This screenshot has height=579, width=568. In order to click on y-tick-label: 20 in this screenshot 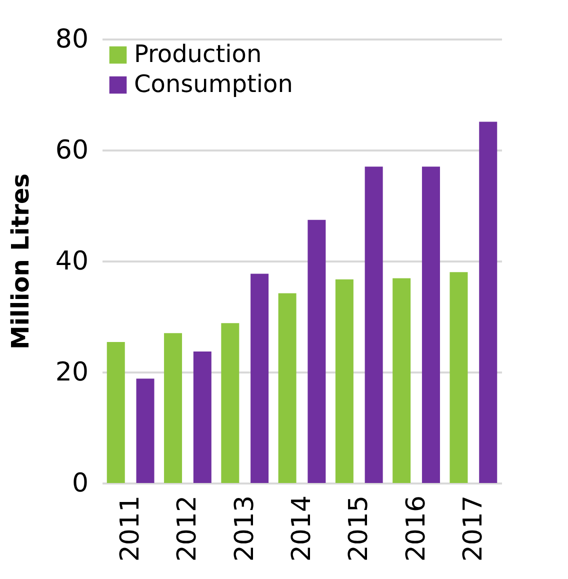, I will do `click(71, 373)`.